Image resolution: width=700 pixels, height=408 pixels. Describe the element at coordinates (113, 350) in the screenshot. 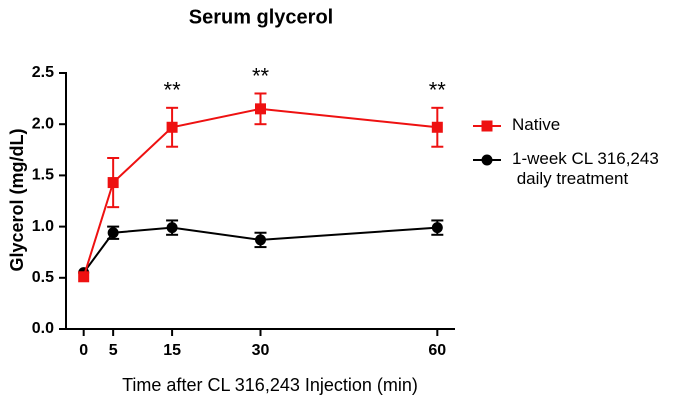

I see `x-tick-label: 5` at that location.